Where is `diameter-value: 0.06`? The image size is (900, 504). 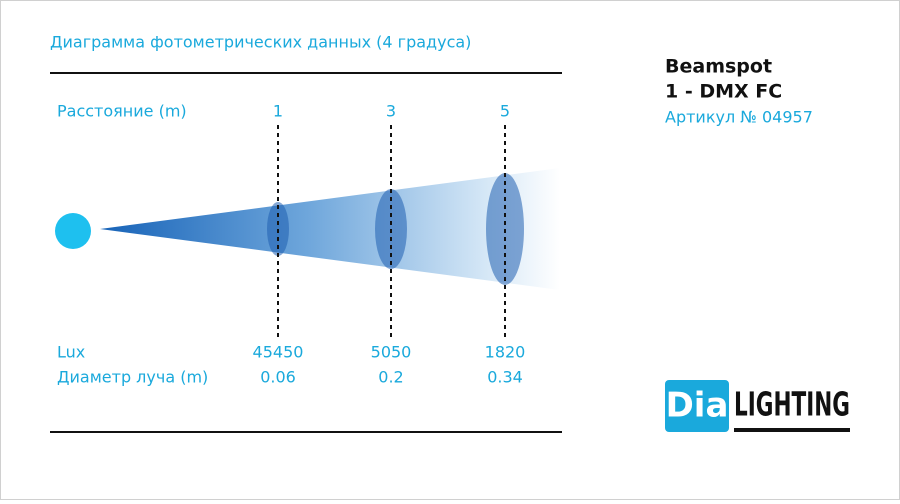 diameter-value: 0.06 is located at coordinates (278, 377).